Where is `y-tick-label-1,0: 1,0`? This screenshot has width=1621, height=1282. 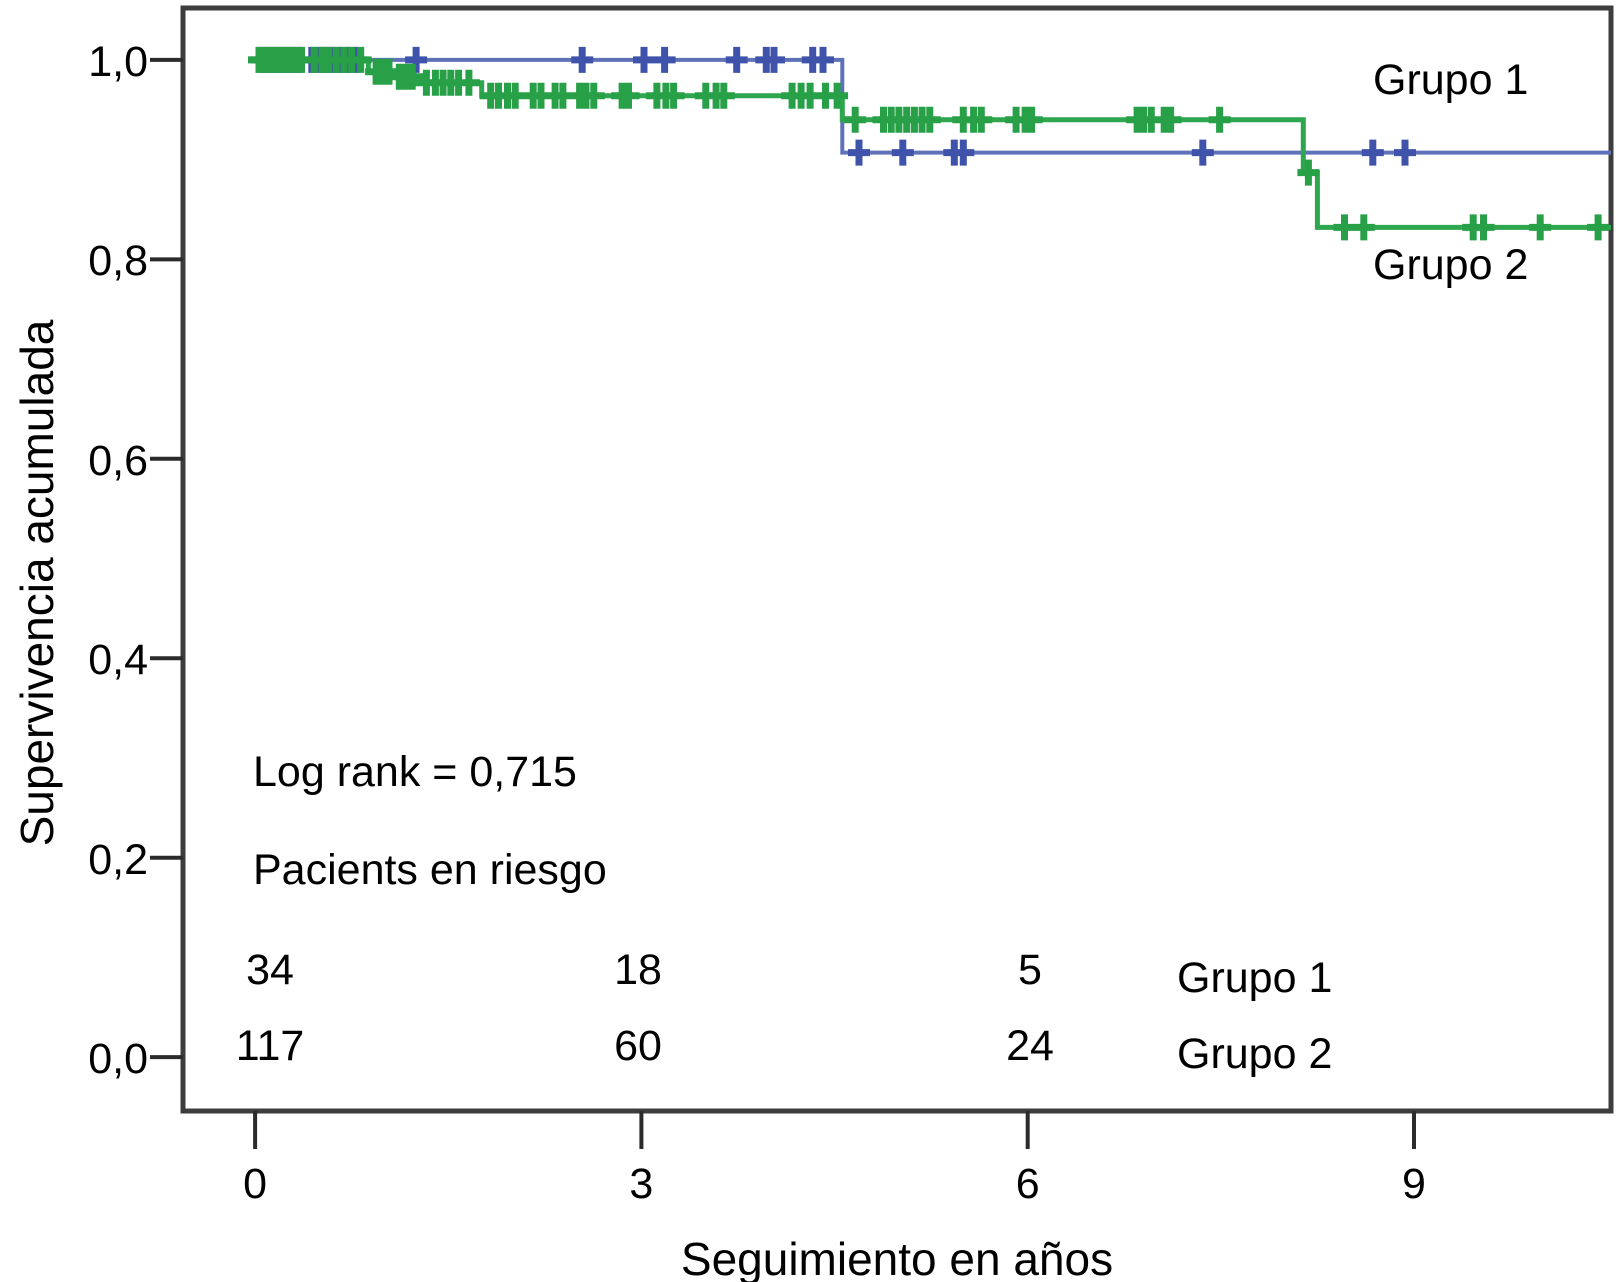
y-tick-label-1,0: 1,0 is located at coordinates (118, 61).